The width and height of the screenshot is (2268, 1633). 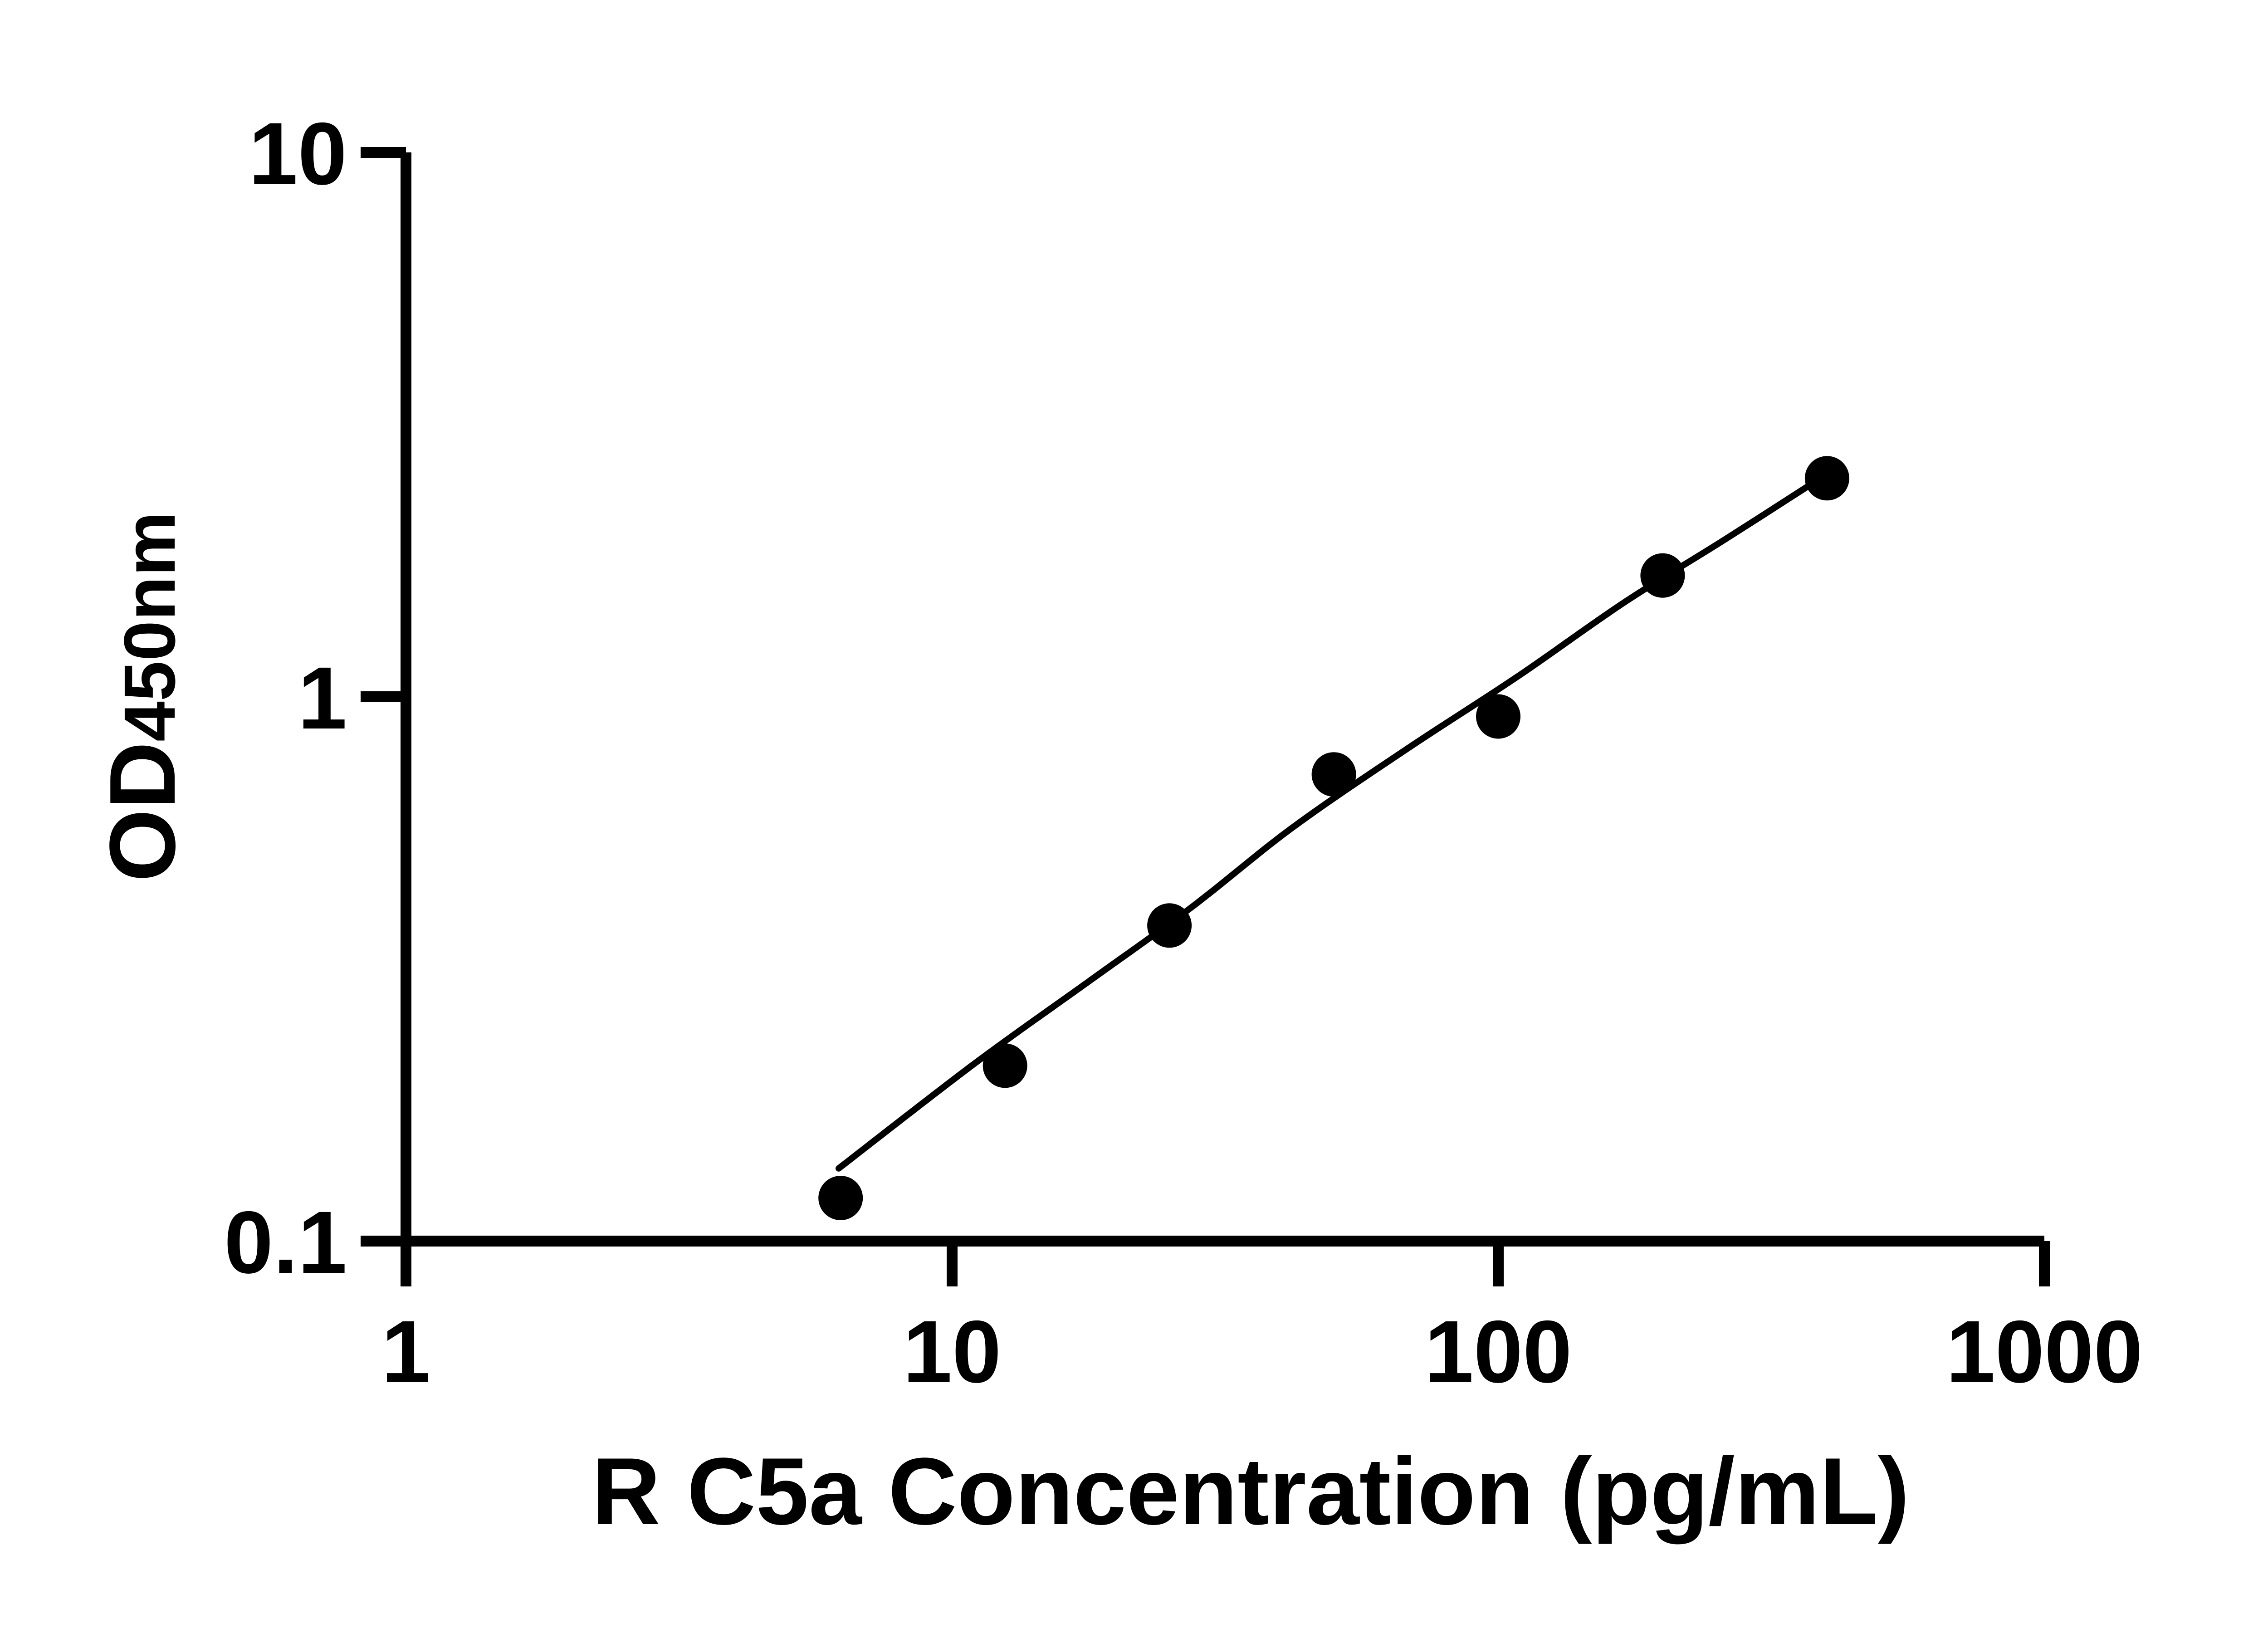 I want to click on x-tick-label: 10, so click(x=952, y=1351).